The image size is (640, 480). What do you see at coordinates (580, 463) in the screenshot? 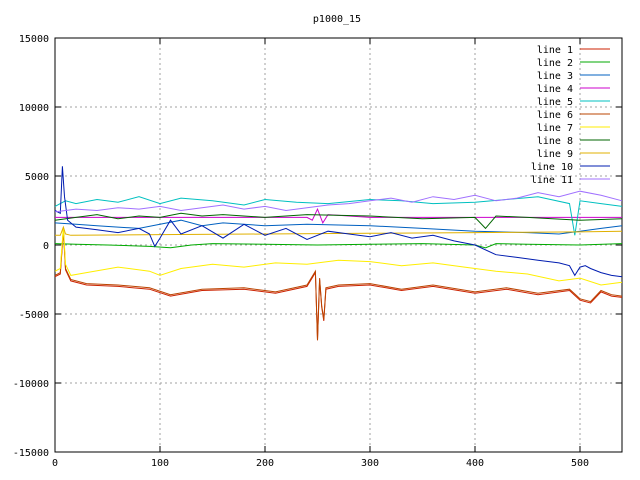
I see `x-tick-label: 500` at bounding box center [580, 463].